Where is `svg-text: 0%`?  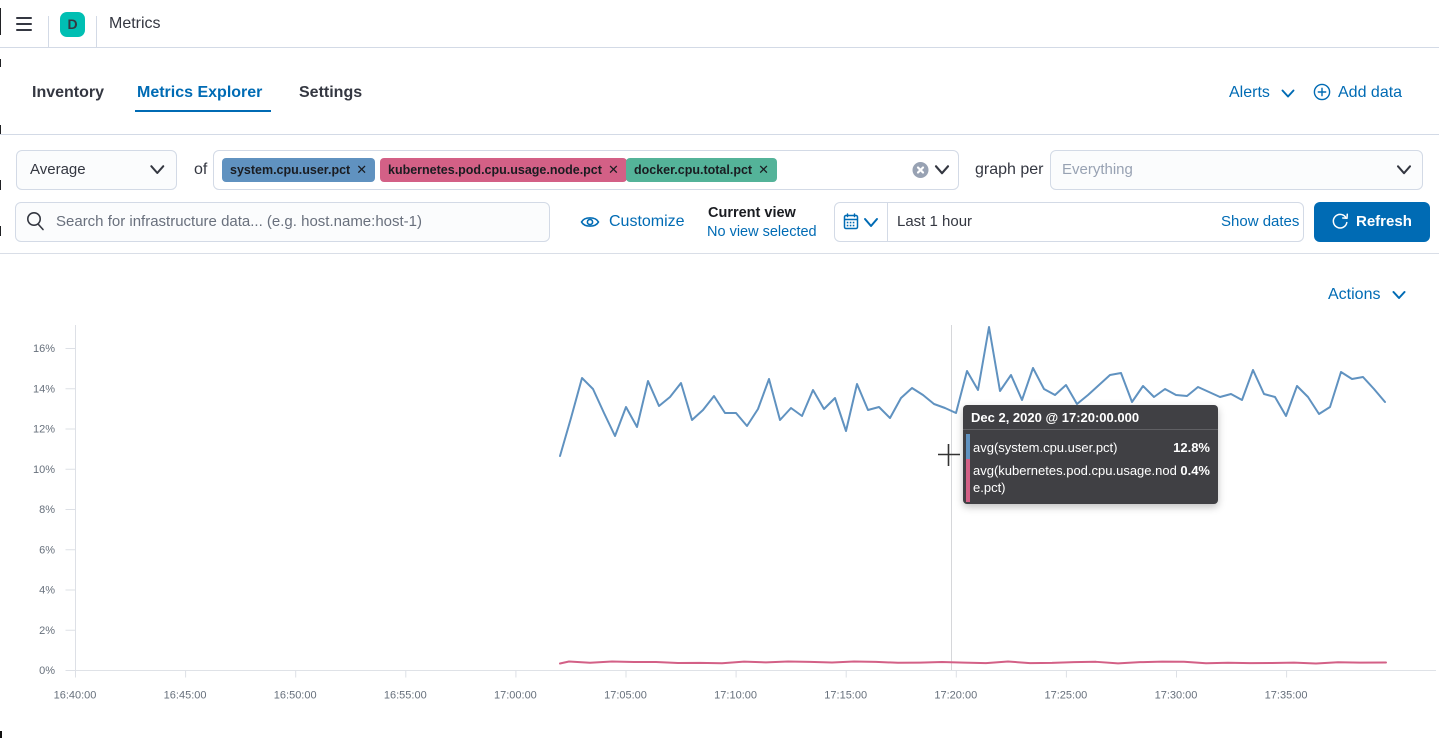 svg-text: 0% is located at coordinates (47, 671).